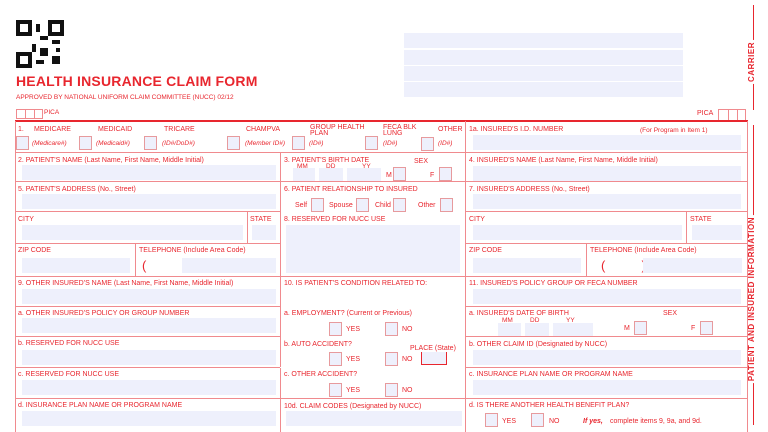  I want to click on group-health-sub: (ID#), so click(316, 143).